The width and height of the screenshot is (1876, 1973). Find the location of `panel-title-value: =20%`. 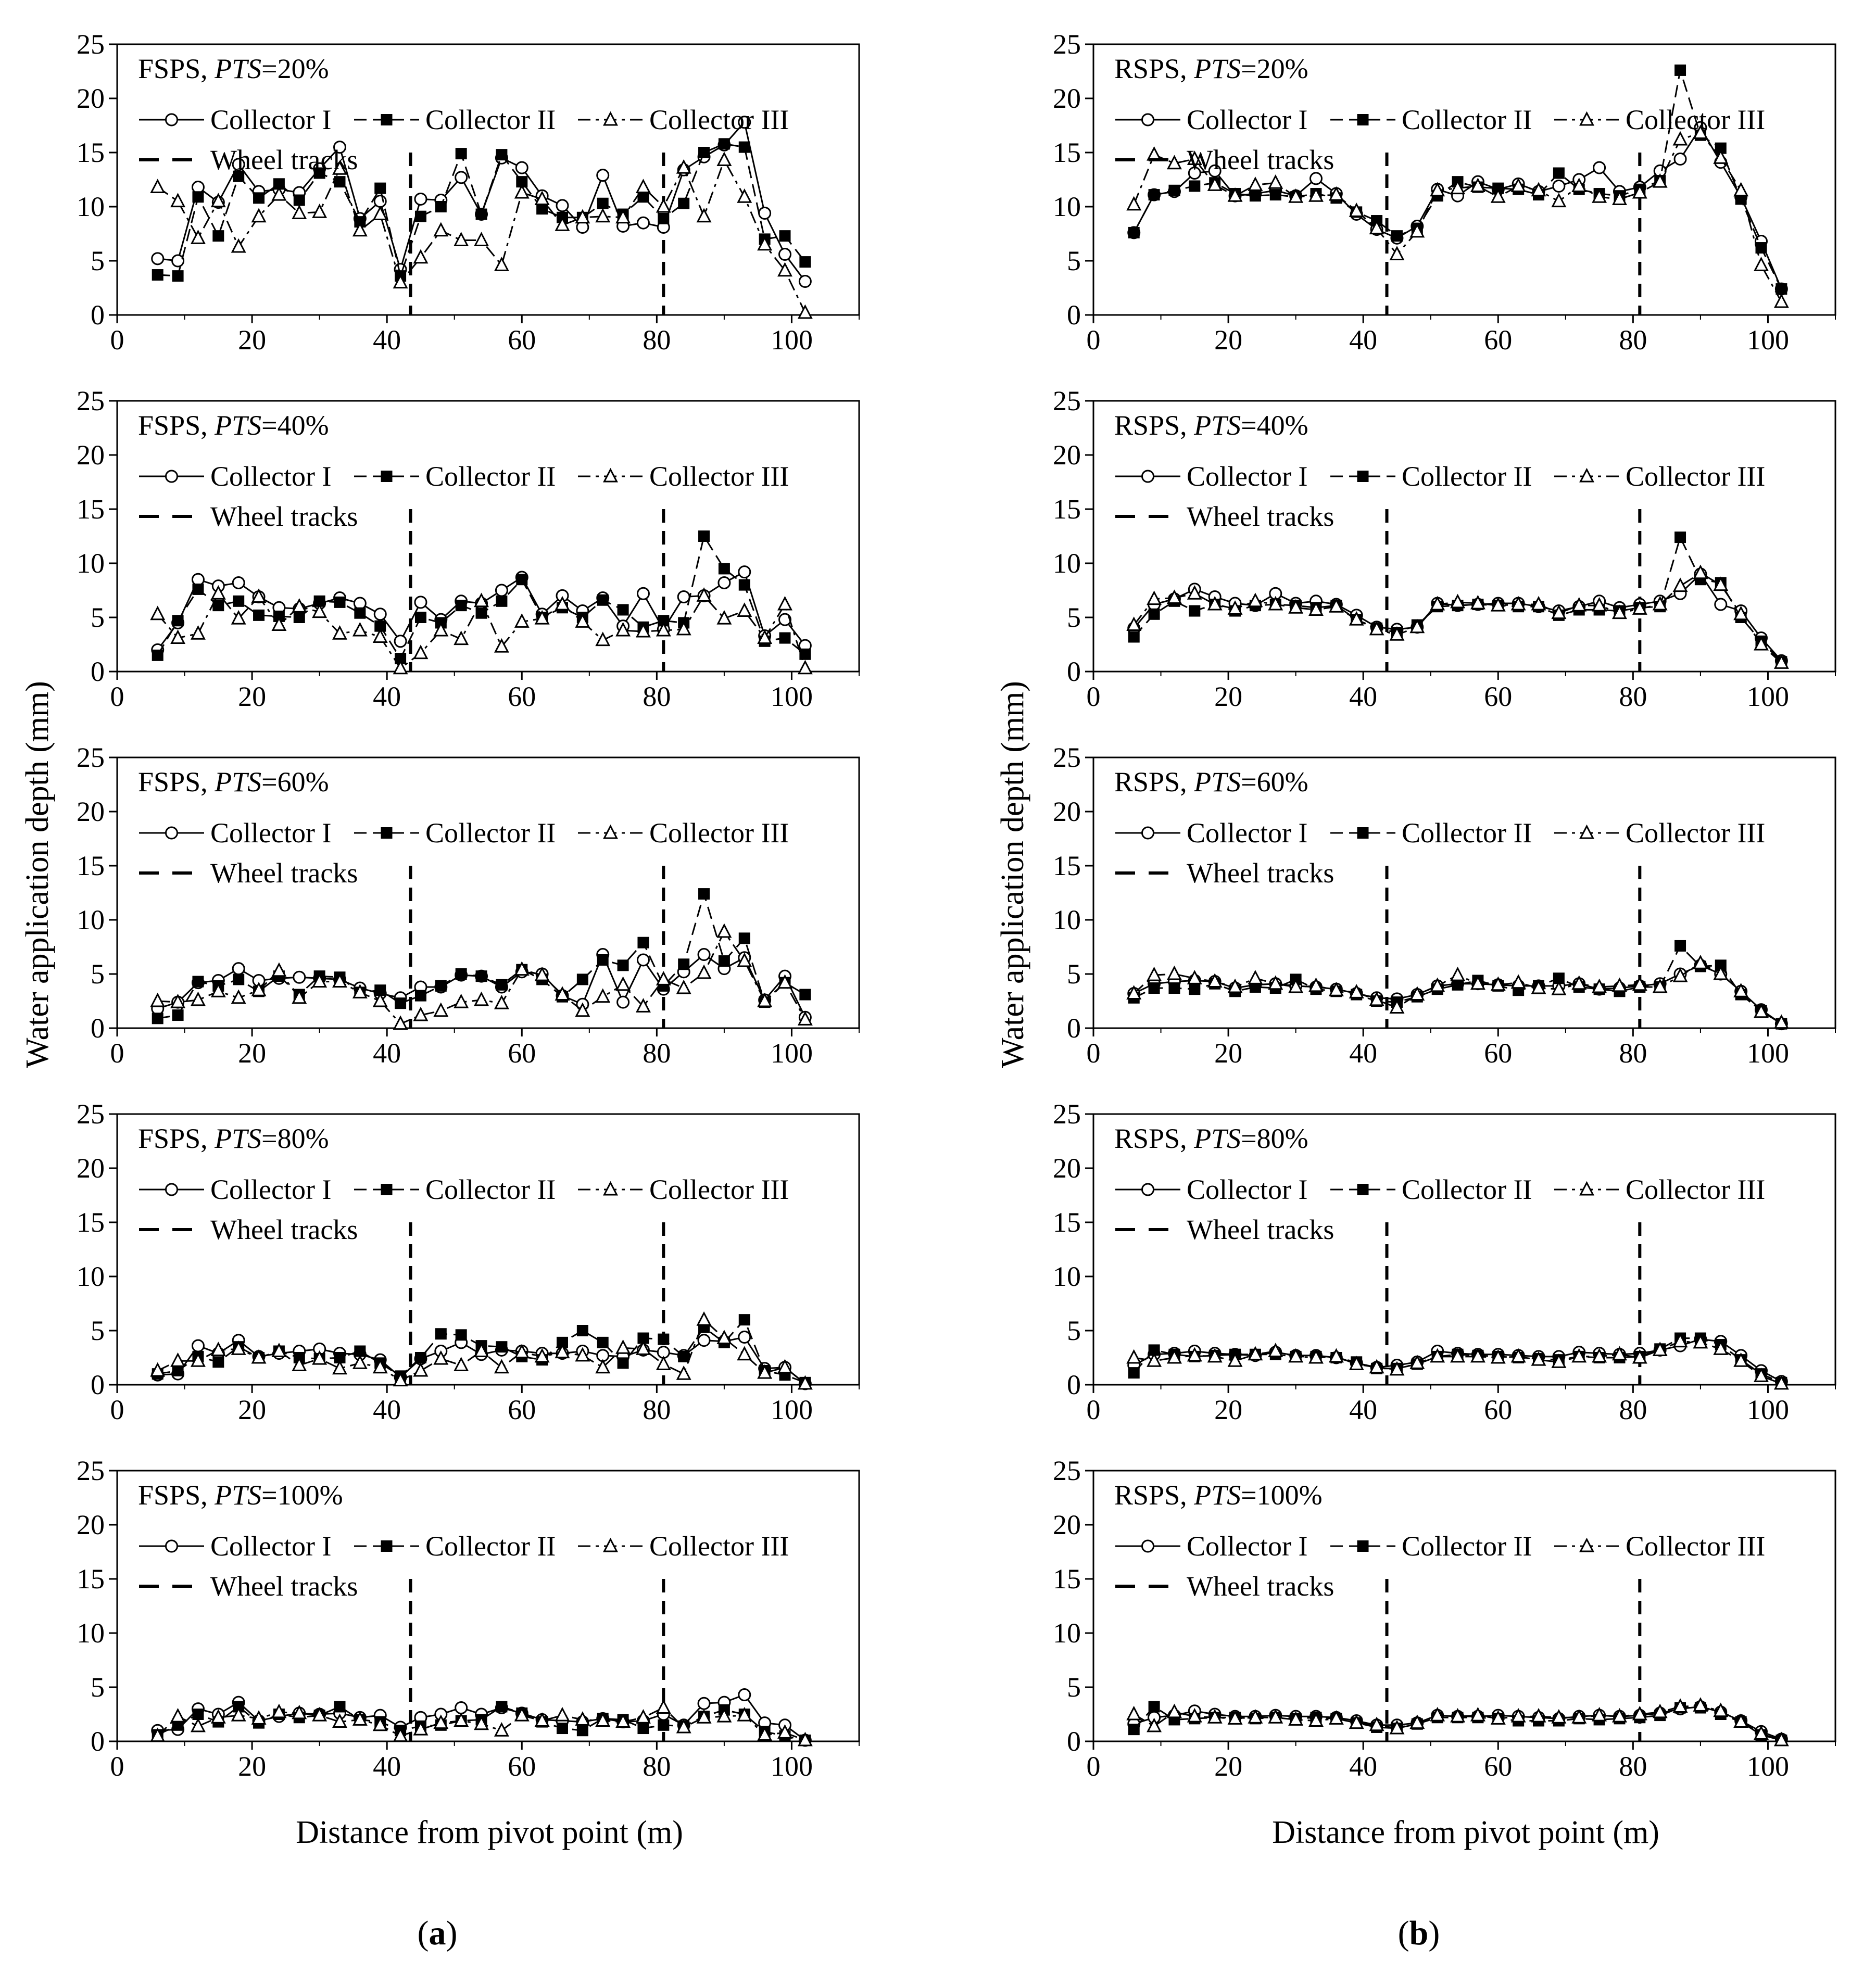

panel-title-value: =20% is located at coordinates (295, 68).